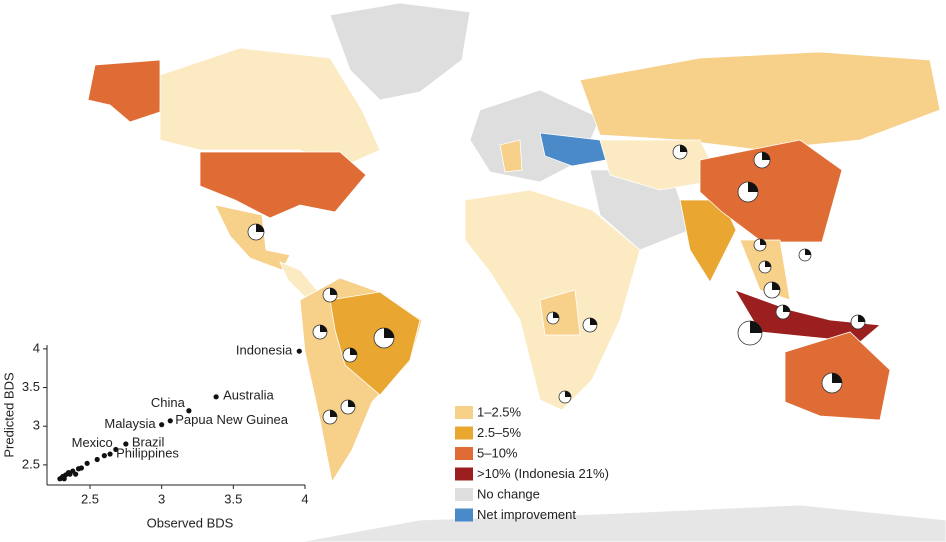 The height and width of the screenshot is (542, 946). I want to click on point-label: Mexico, so click(92, 442).